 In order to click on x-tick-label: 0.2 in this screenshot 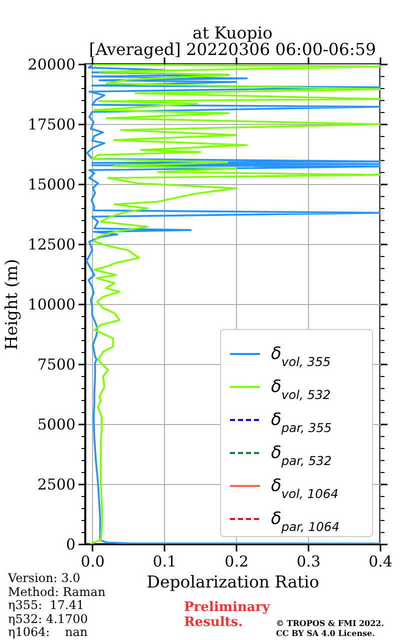, I will do `click(236, 561)`.